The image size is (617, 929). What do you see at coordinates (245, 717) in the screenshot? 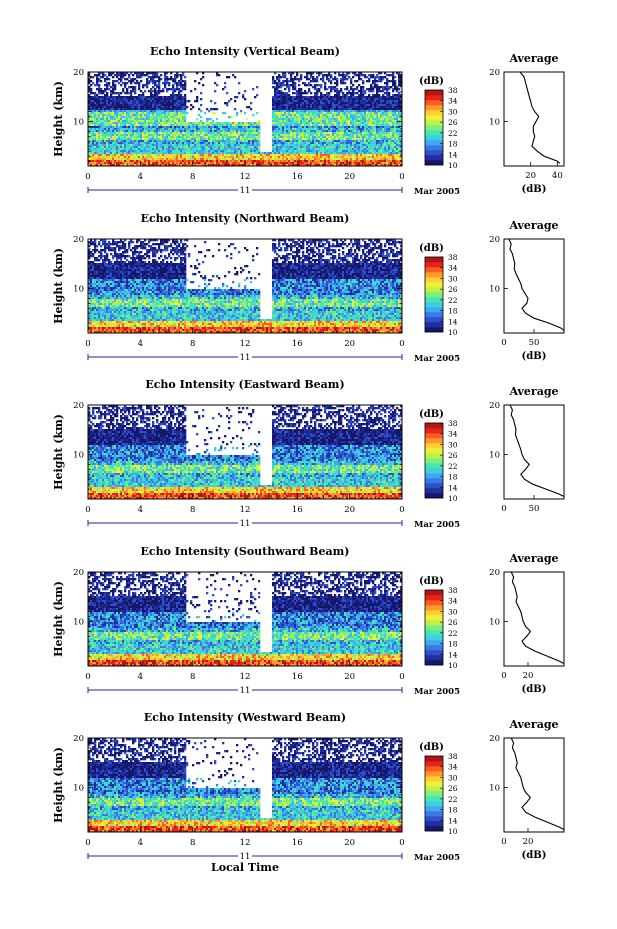
I see `panel-title: Echo Intensity (Westward Beam)` at bounding box center [245, 717].